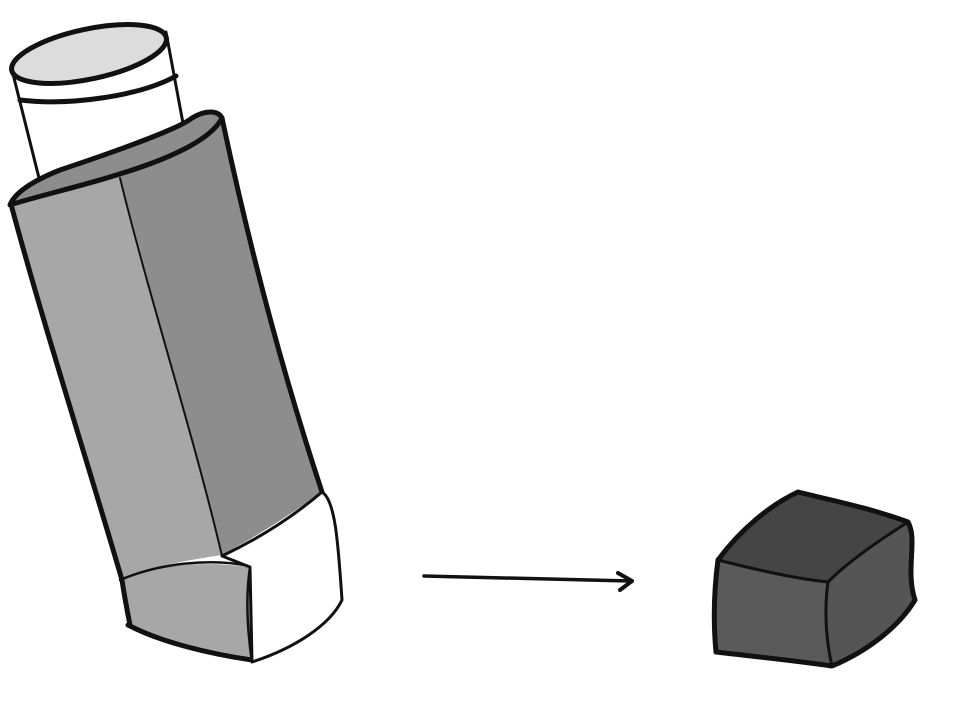  I want to click on canister-top, so click(89, 54).